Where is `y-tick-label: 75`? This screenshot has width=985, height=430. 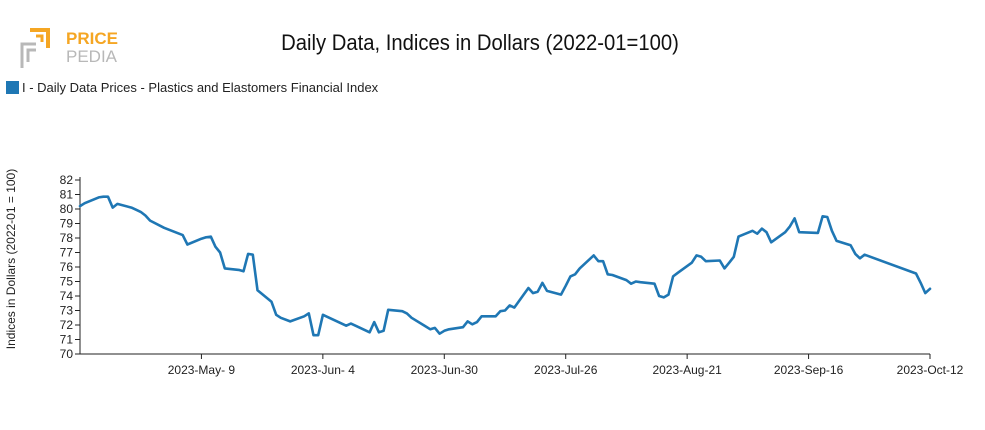 y-tick-label: 75 is located at coordinates (67, 282).